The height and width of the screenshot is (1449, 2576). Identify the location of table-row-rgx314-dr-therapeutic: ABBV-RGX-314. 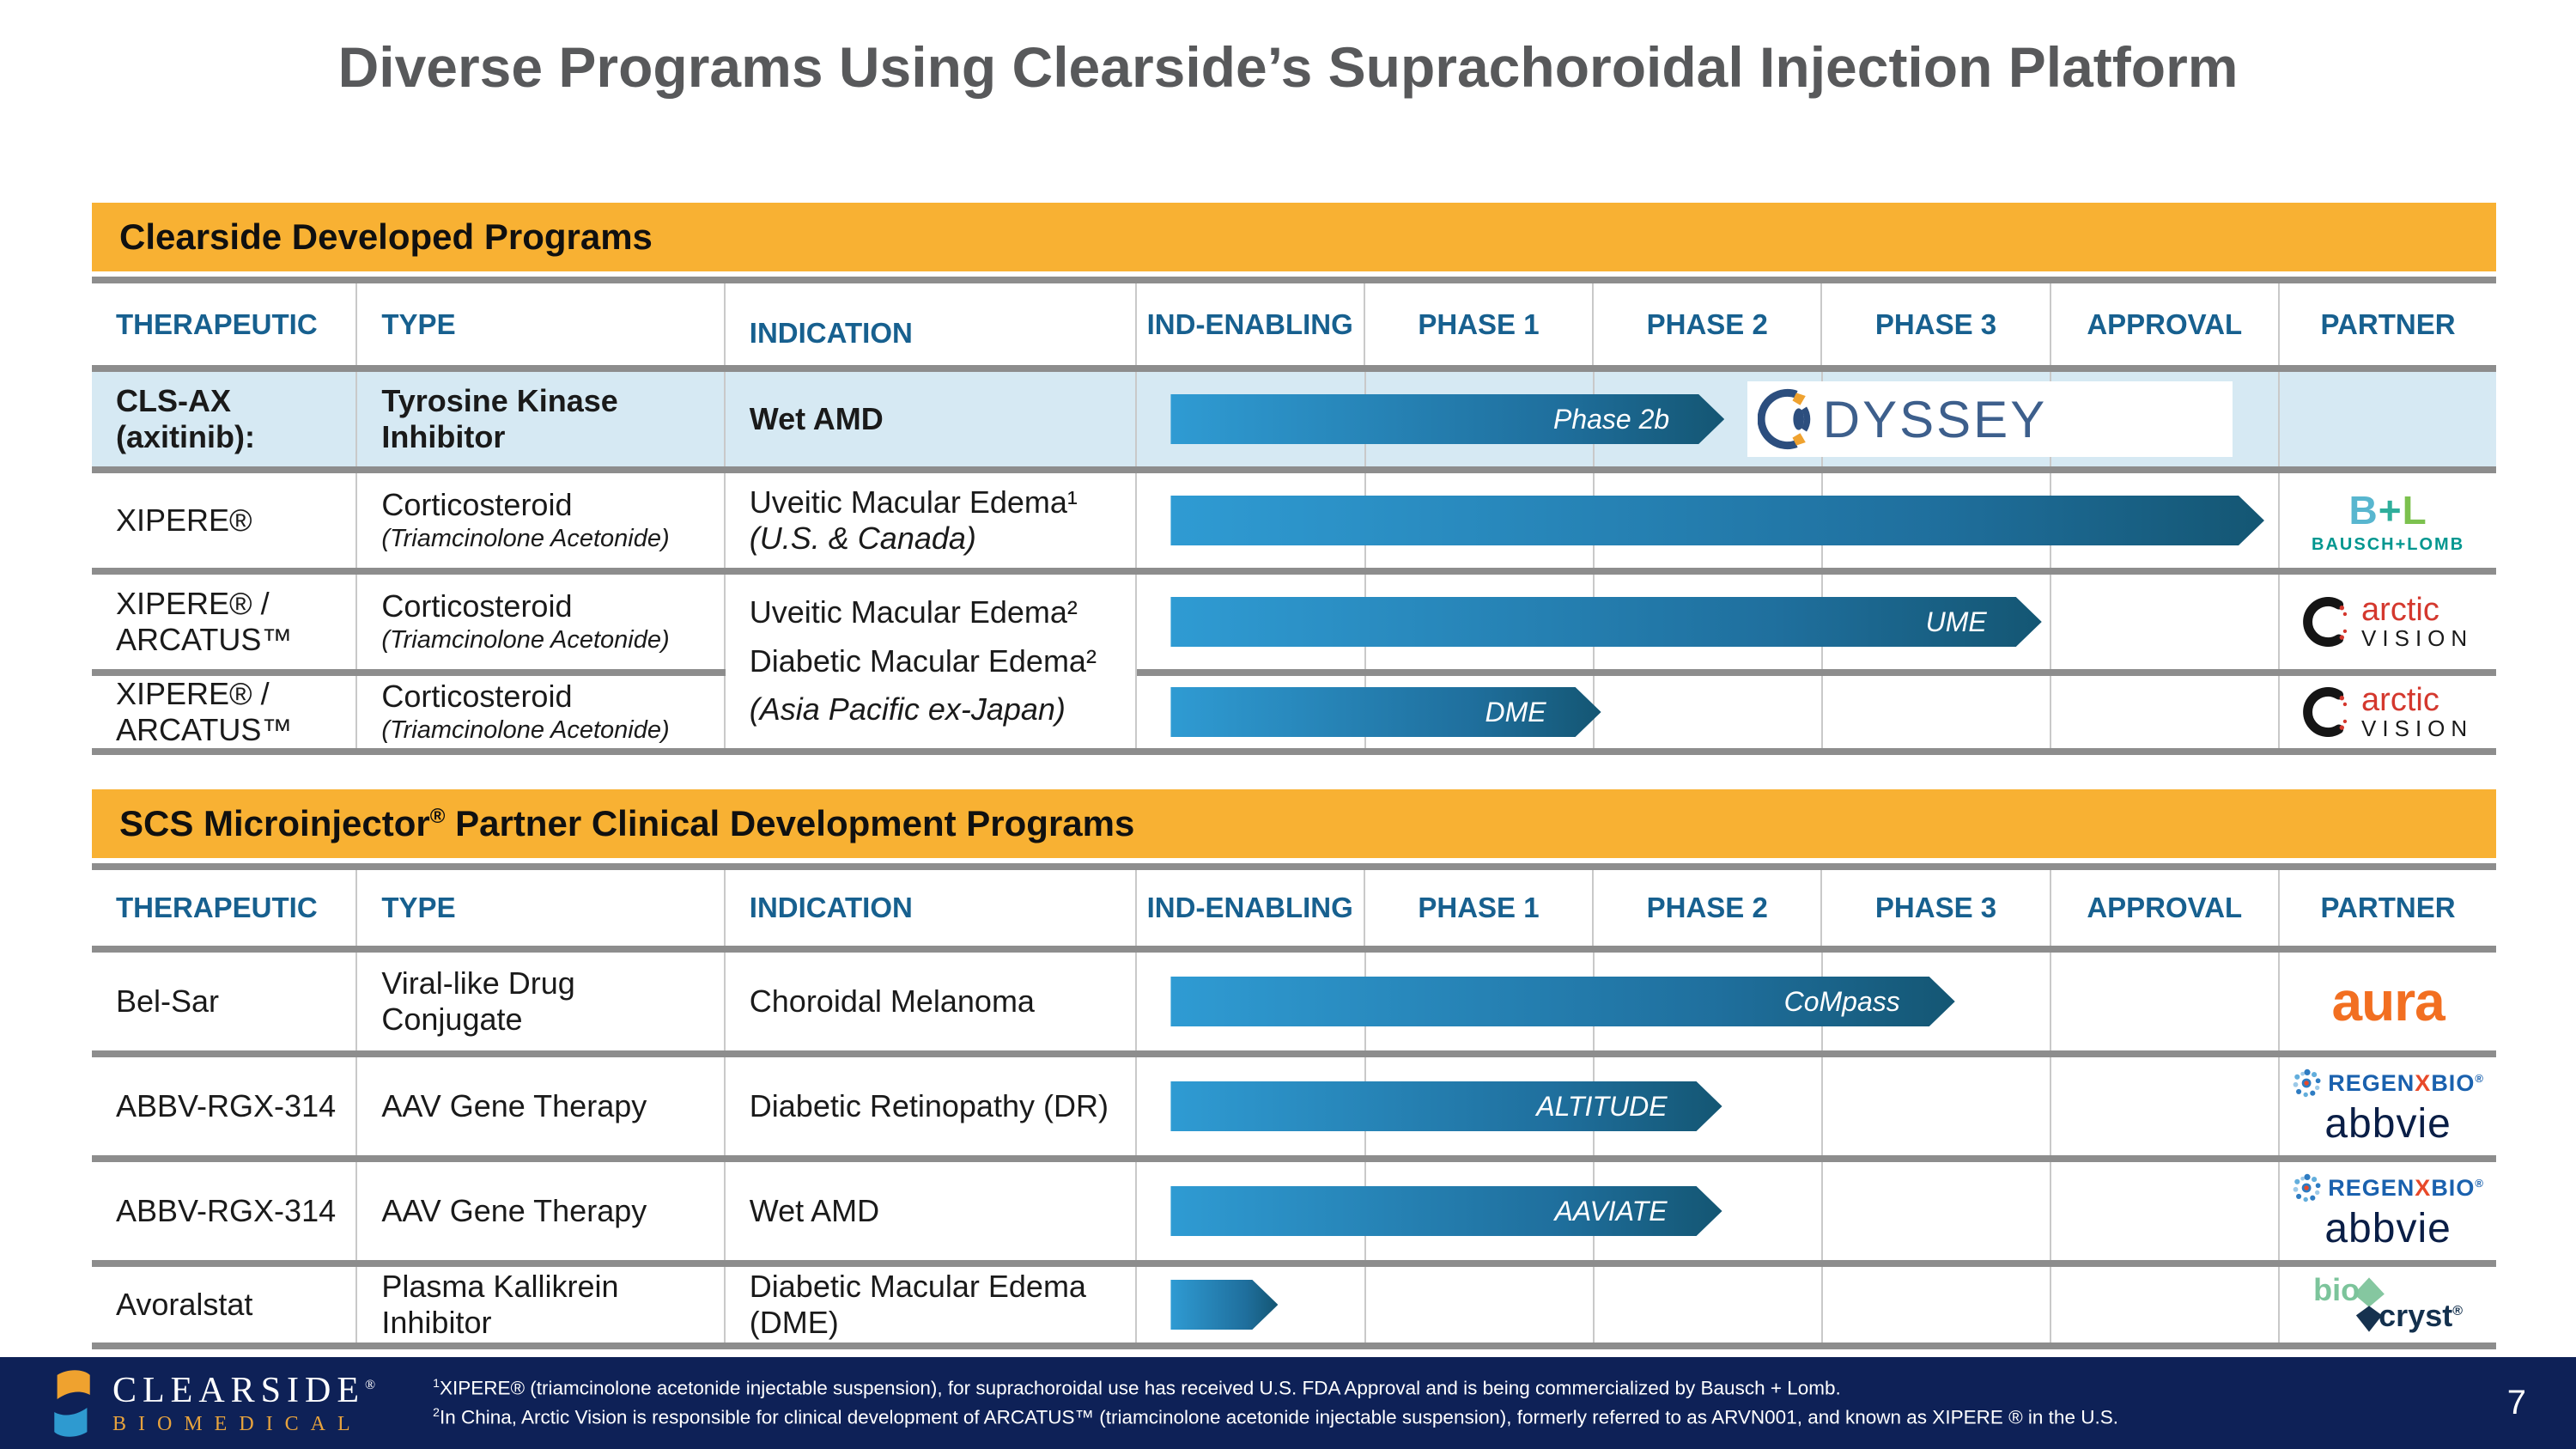
(225, 1106).